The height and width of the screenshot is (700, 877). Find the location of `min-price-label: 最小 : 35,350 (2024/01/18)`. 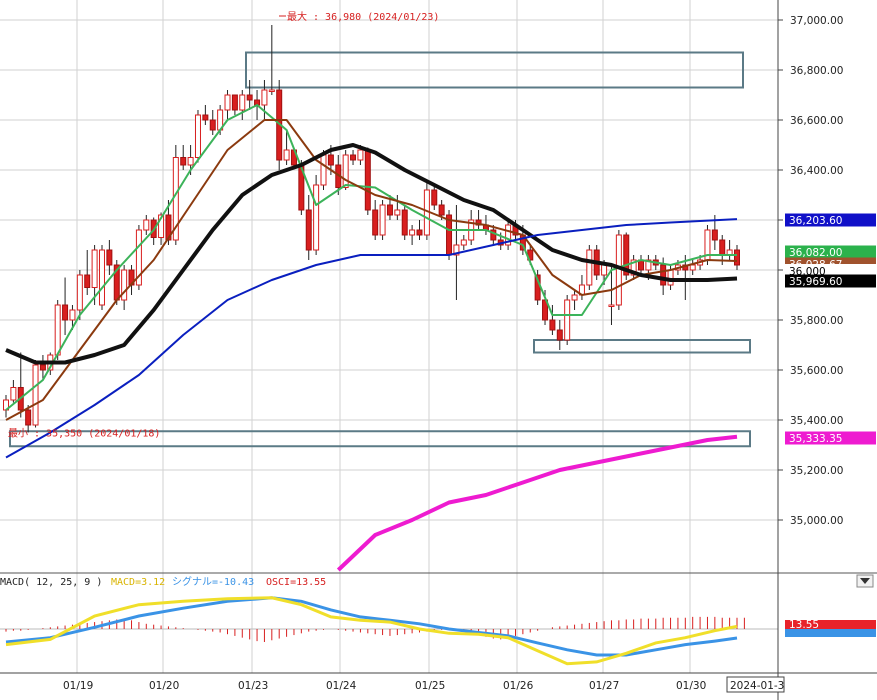

min-price-label: 最小 : 35,350 (2024/01/18) is located at coordinates (84, 434).